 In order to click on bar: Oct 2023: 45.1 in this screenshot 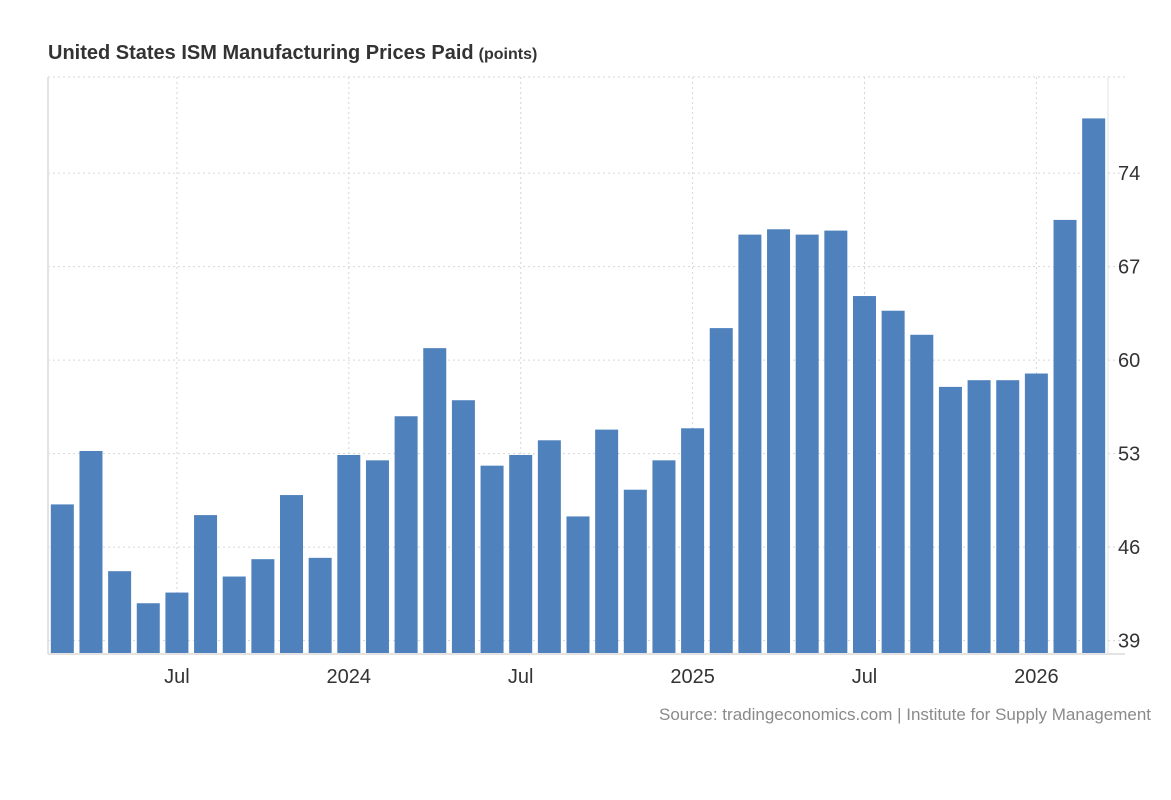, I will do `click(263, 606)`.